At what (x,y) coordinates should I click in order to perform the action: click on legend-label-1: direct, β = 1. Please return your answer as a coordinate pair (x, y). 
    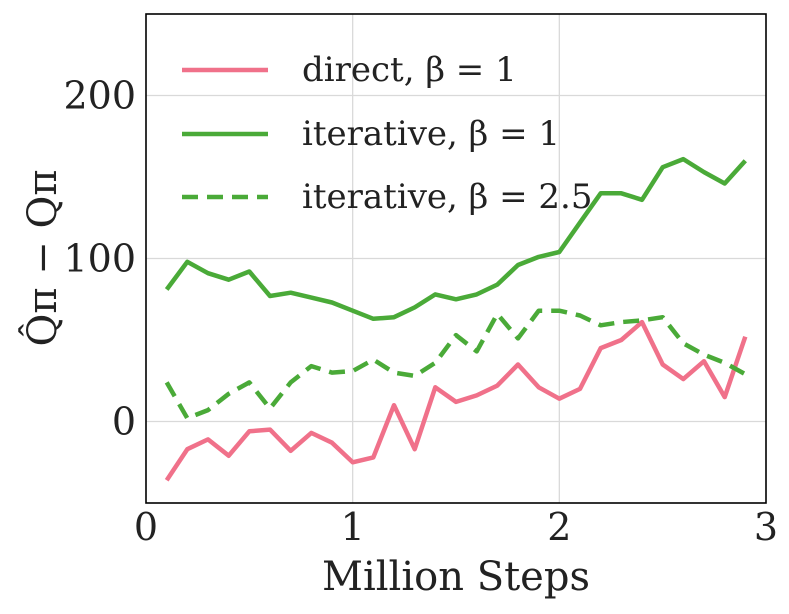
    Looking at the image, I should click on (409, 70).